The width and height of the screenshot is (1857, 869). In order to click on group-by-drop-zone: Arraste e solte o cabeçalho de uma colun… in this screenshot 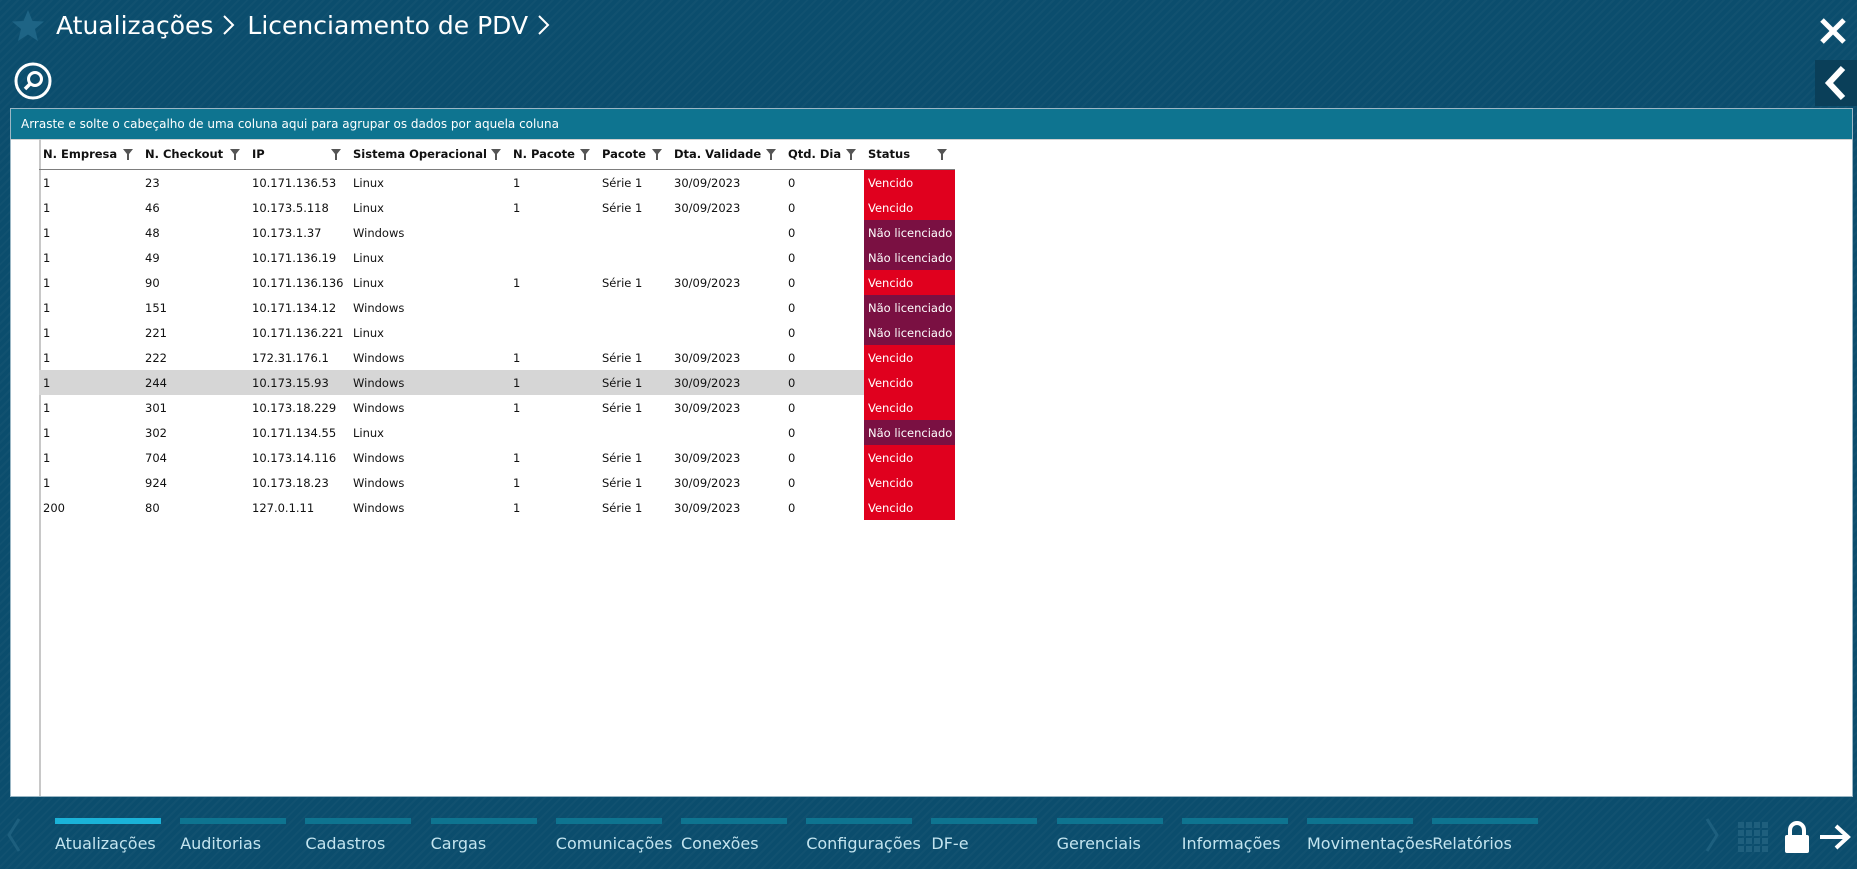, I will do `click(931, 124)`.